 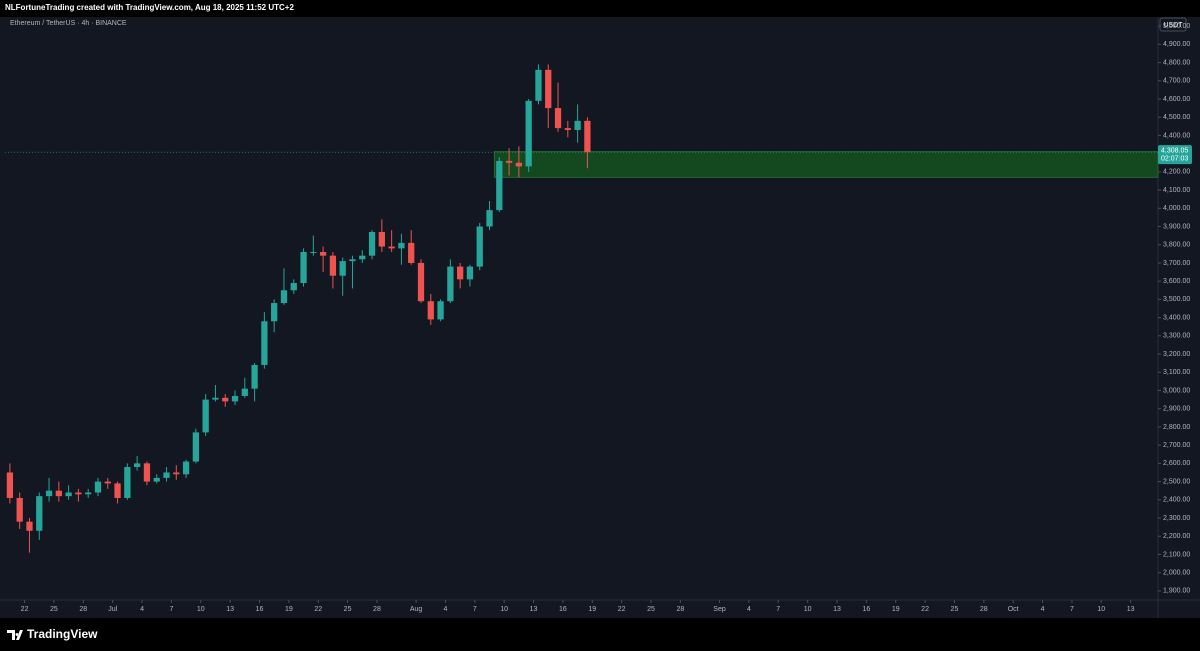 I want to click on countdown: 02:07:03, so click(x=1174, y=159).